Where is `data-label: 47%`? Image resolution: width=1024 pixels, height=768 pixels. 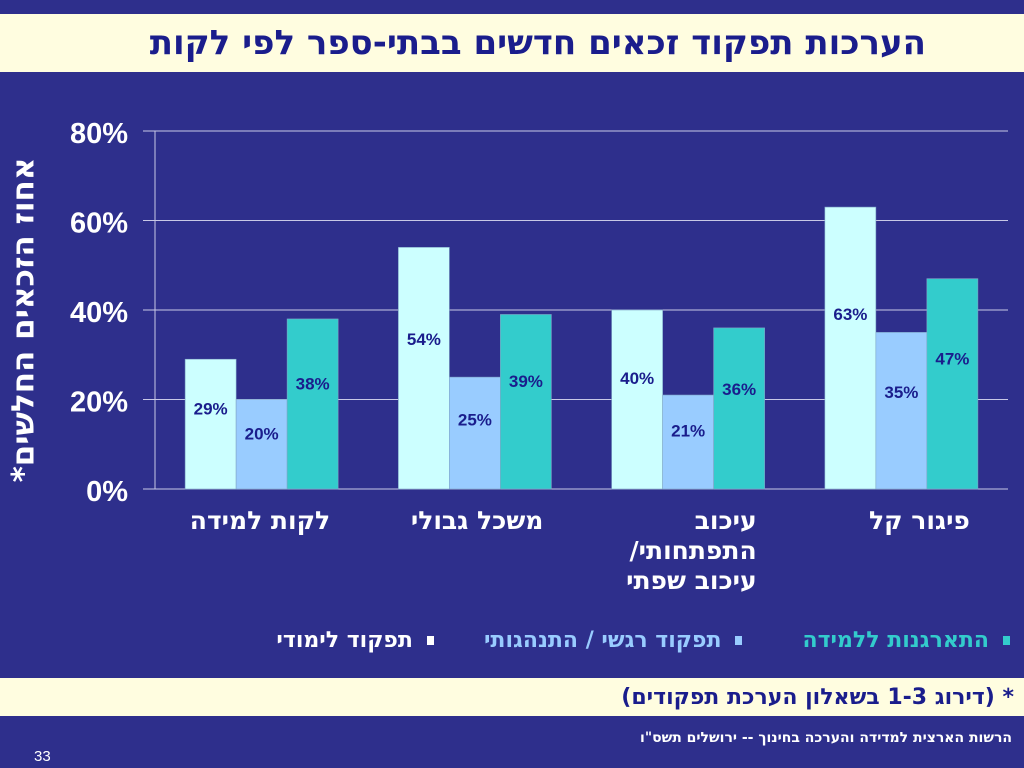
data-label: 47% is located at coordinates (952, 359).